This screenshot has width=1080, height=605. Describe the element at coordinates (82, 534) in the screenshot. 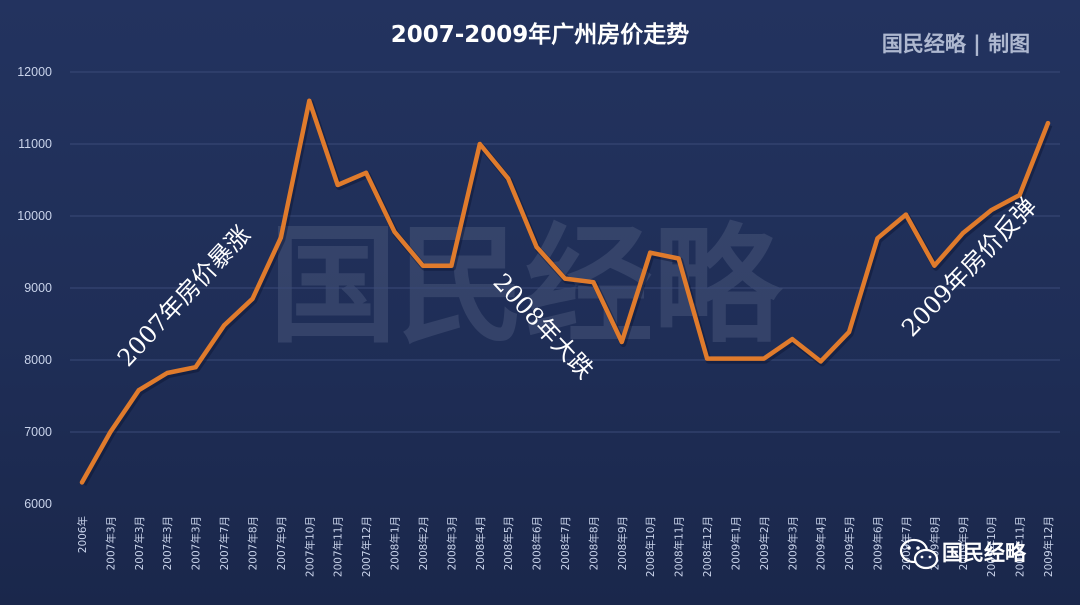

I see `x-tick-label: 2006年` at that location.